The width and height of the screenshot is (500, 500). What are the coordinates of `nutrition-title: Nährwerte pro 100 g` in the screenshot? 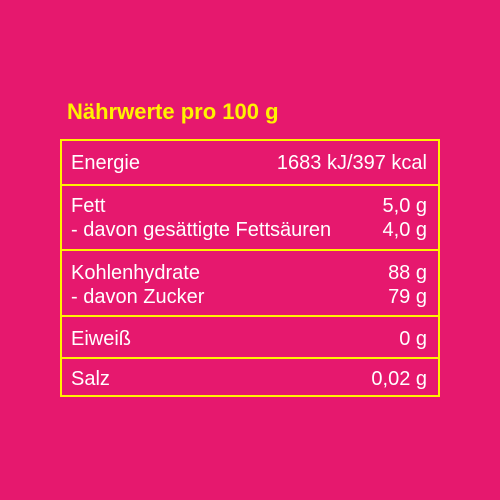 It's located at (173, 111).